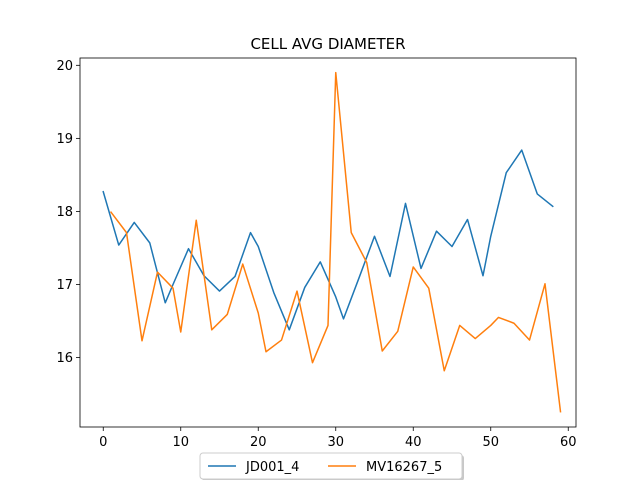 The image size is (640, 480). I want to click on x-tick-label: 10, so click(180, 442).